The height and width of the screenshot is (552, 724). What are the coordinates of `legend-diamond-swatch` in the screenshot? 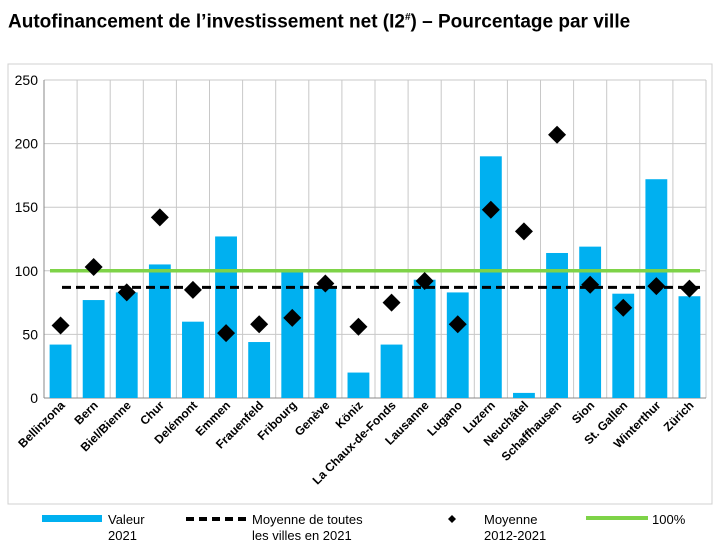 It's located at (452, 519).